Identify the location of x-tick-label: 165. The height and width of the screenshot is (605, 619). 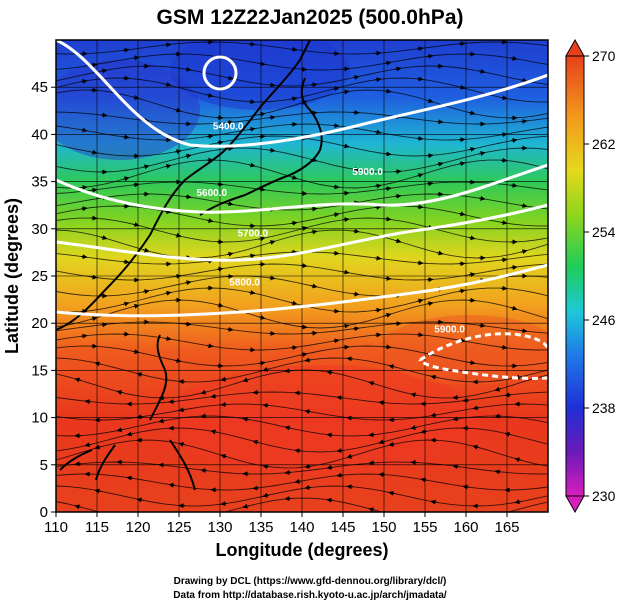
(506, 527).